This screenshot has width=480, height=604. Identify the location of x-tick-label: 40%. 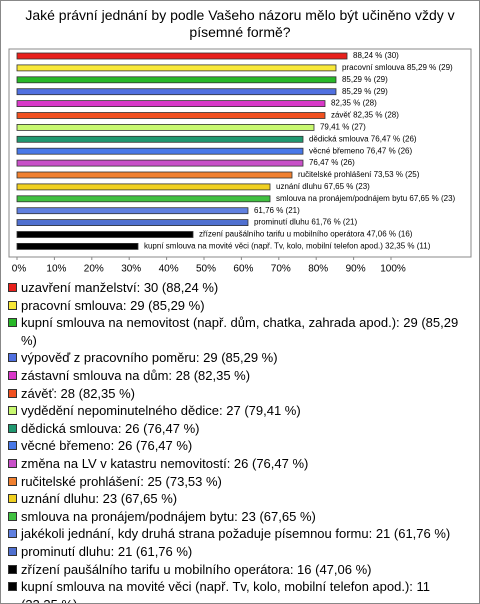
(169, 269).